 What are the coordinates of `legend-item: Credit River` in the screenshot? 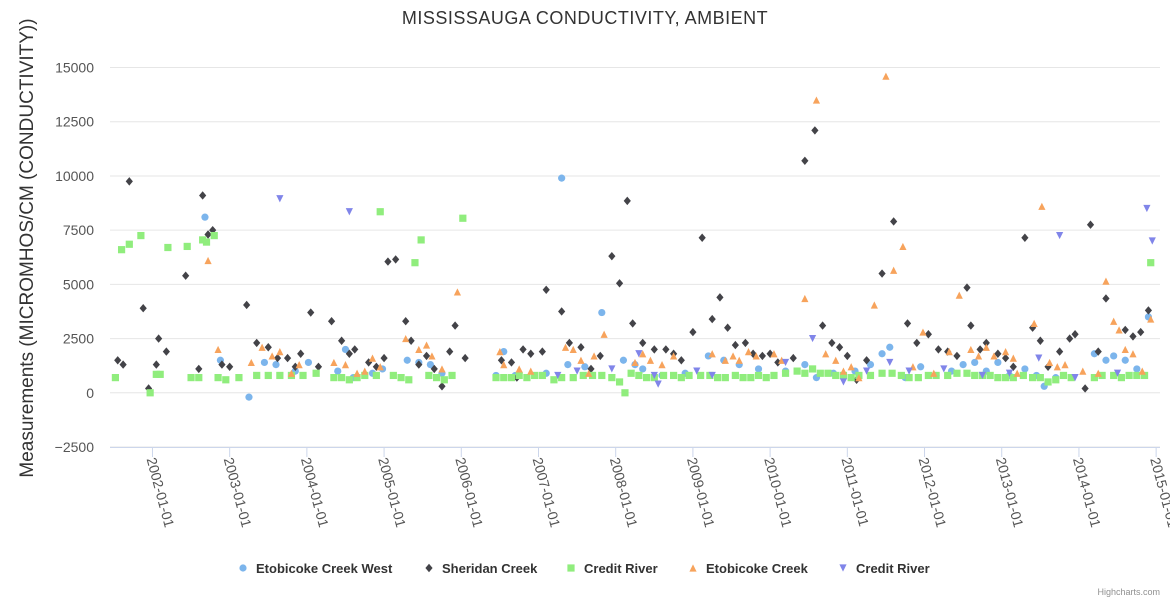 It's located at (884, 568).